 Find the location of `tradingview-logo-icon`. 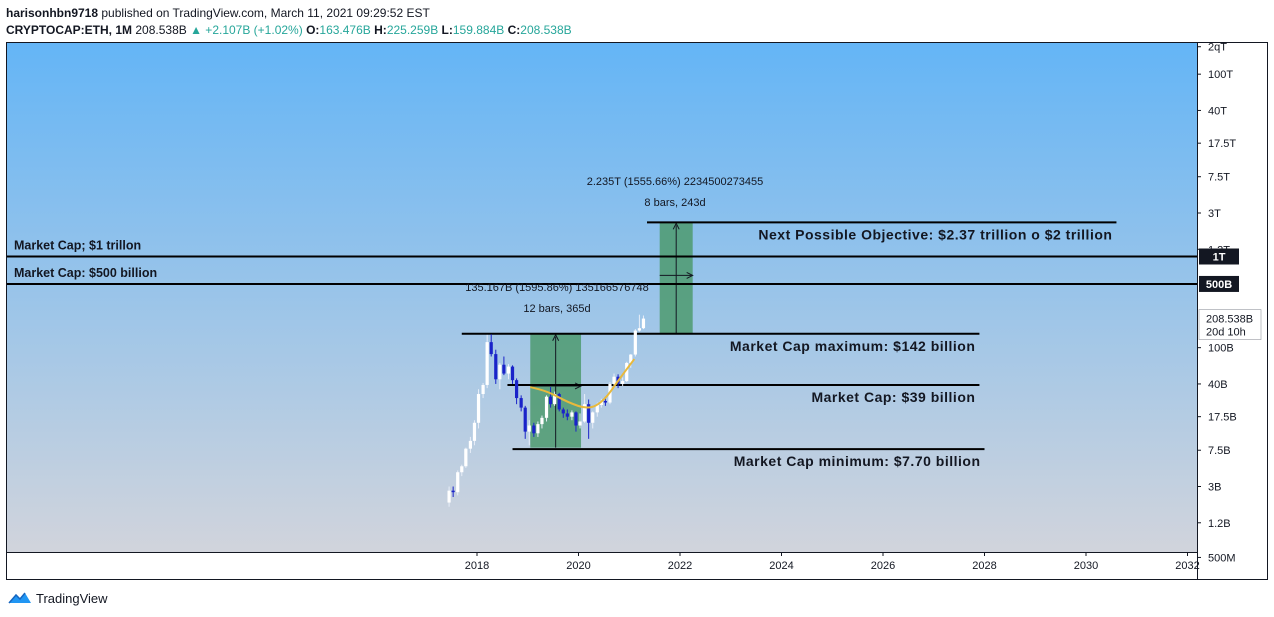

tradingview-logo-icon is located at coordinates (19, 598).